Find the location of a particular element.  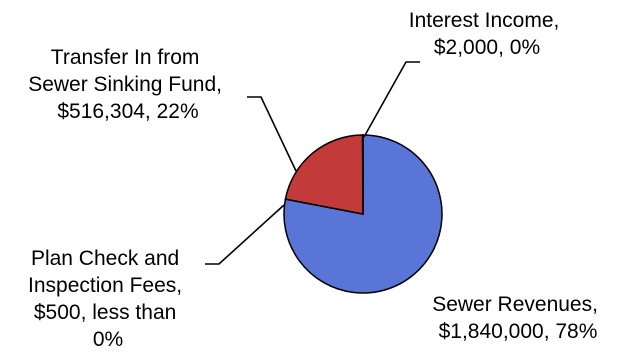

label-line: $500, less than is located at coordinates (105, 312).